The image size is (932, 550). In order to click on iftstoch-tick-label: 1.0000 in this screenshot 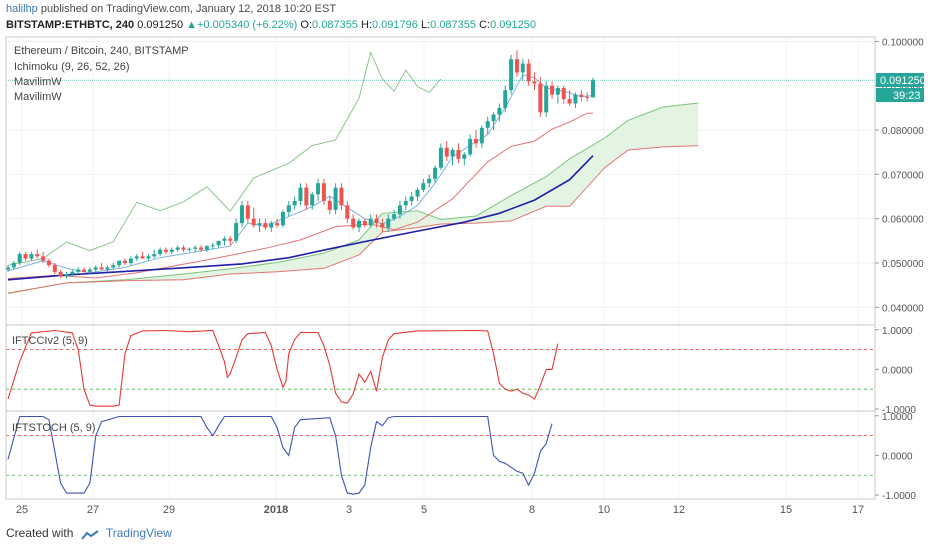, I will do `click(897, 417)`.